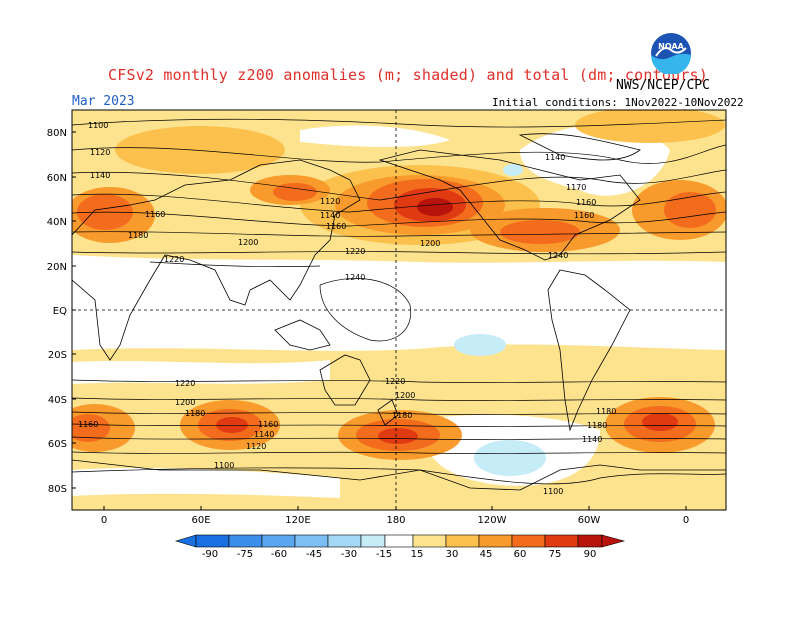  I want to click on negative-anomaly-northpole, so click(513, 170).